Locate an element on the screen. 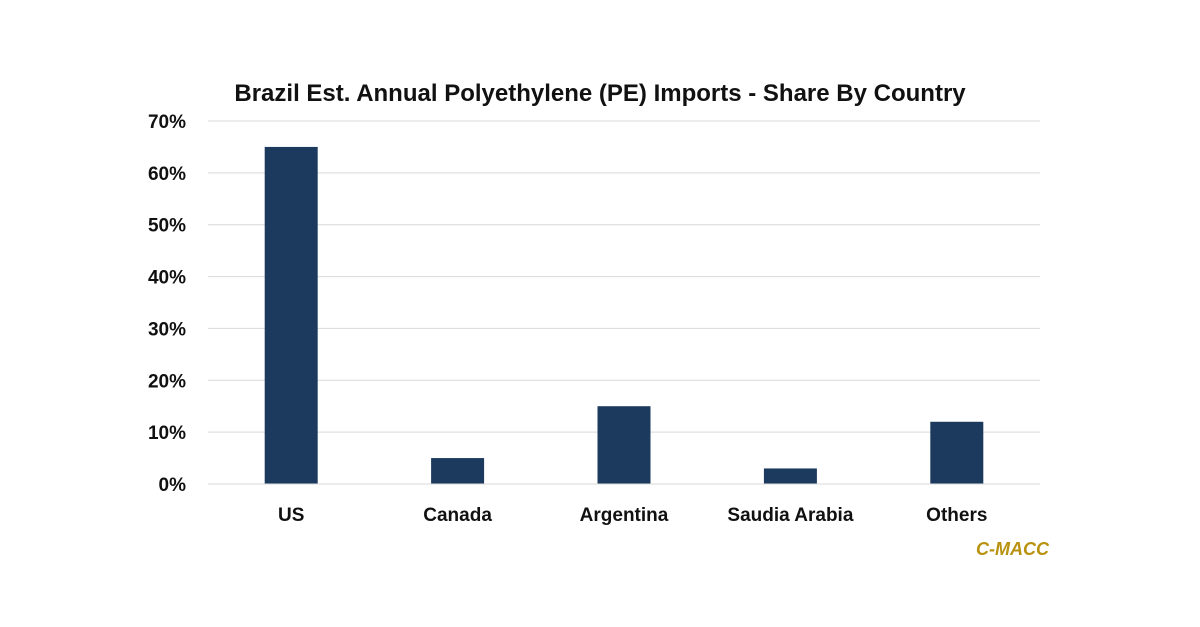 The image size is (1200, 627). x-tick-label: Saudia Arabia is located at coordinates (790, 515).